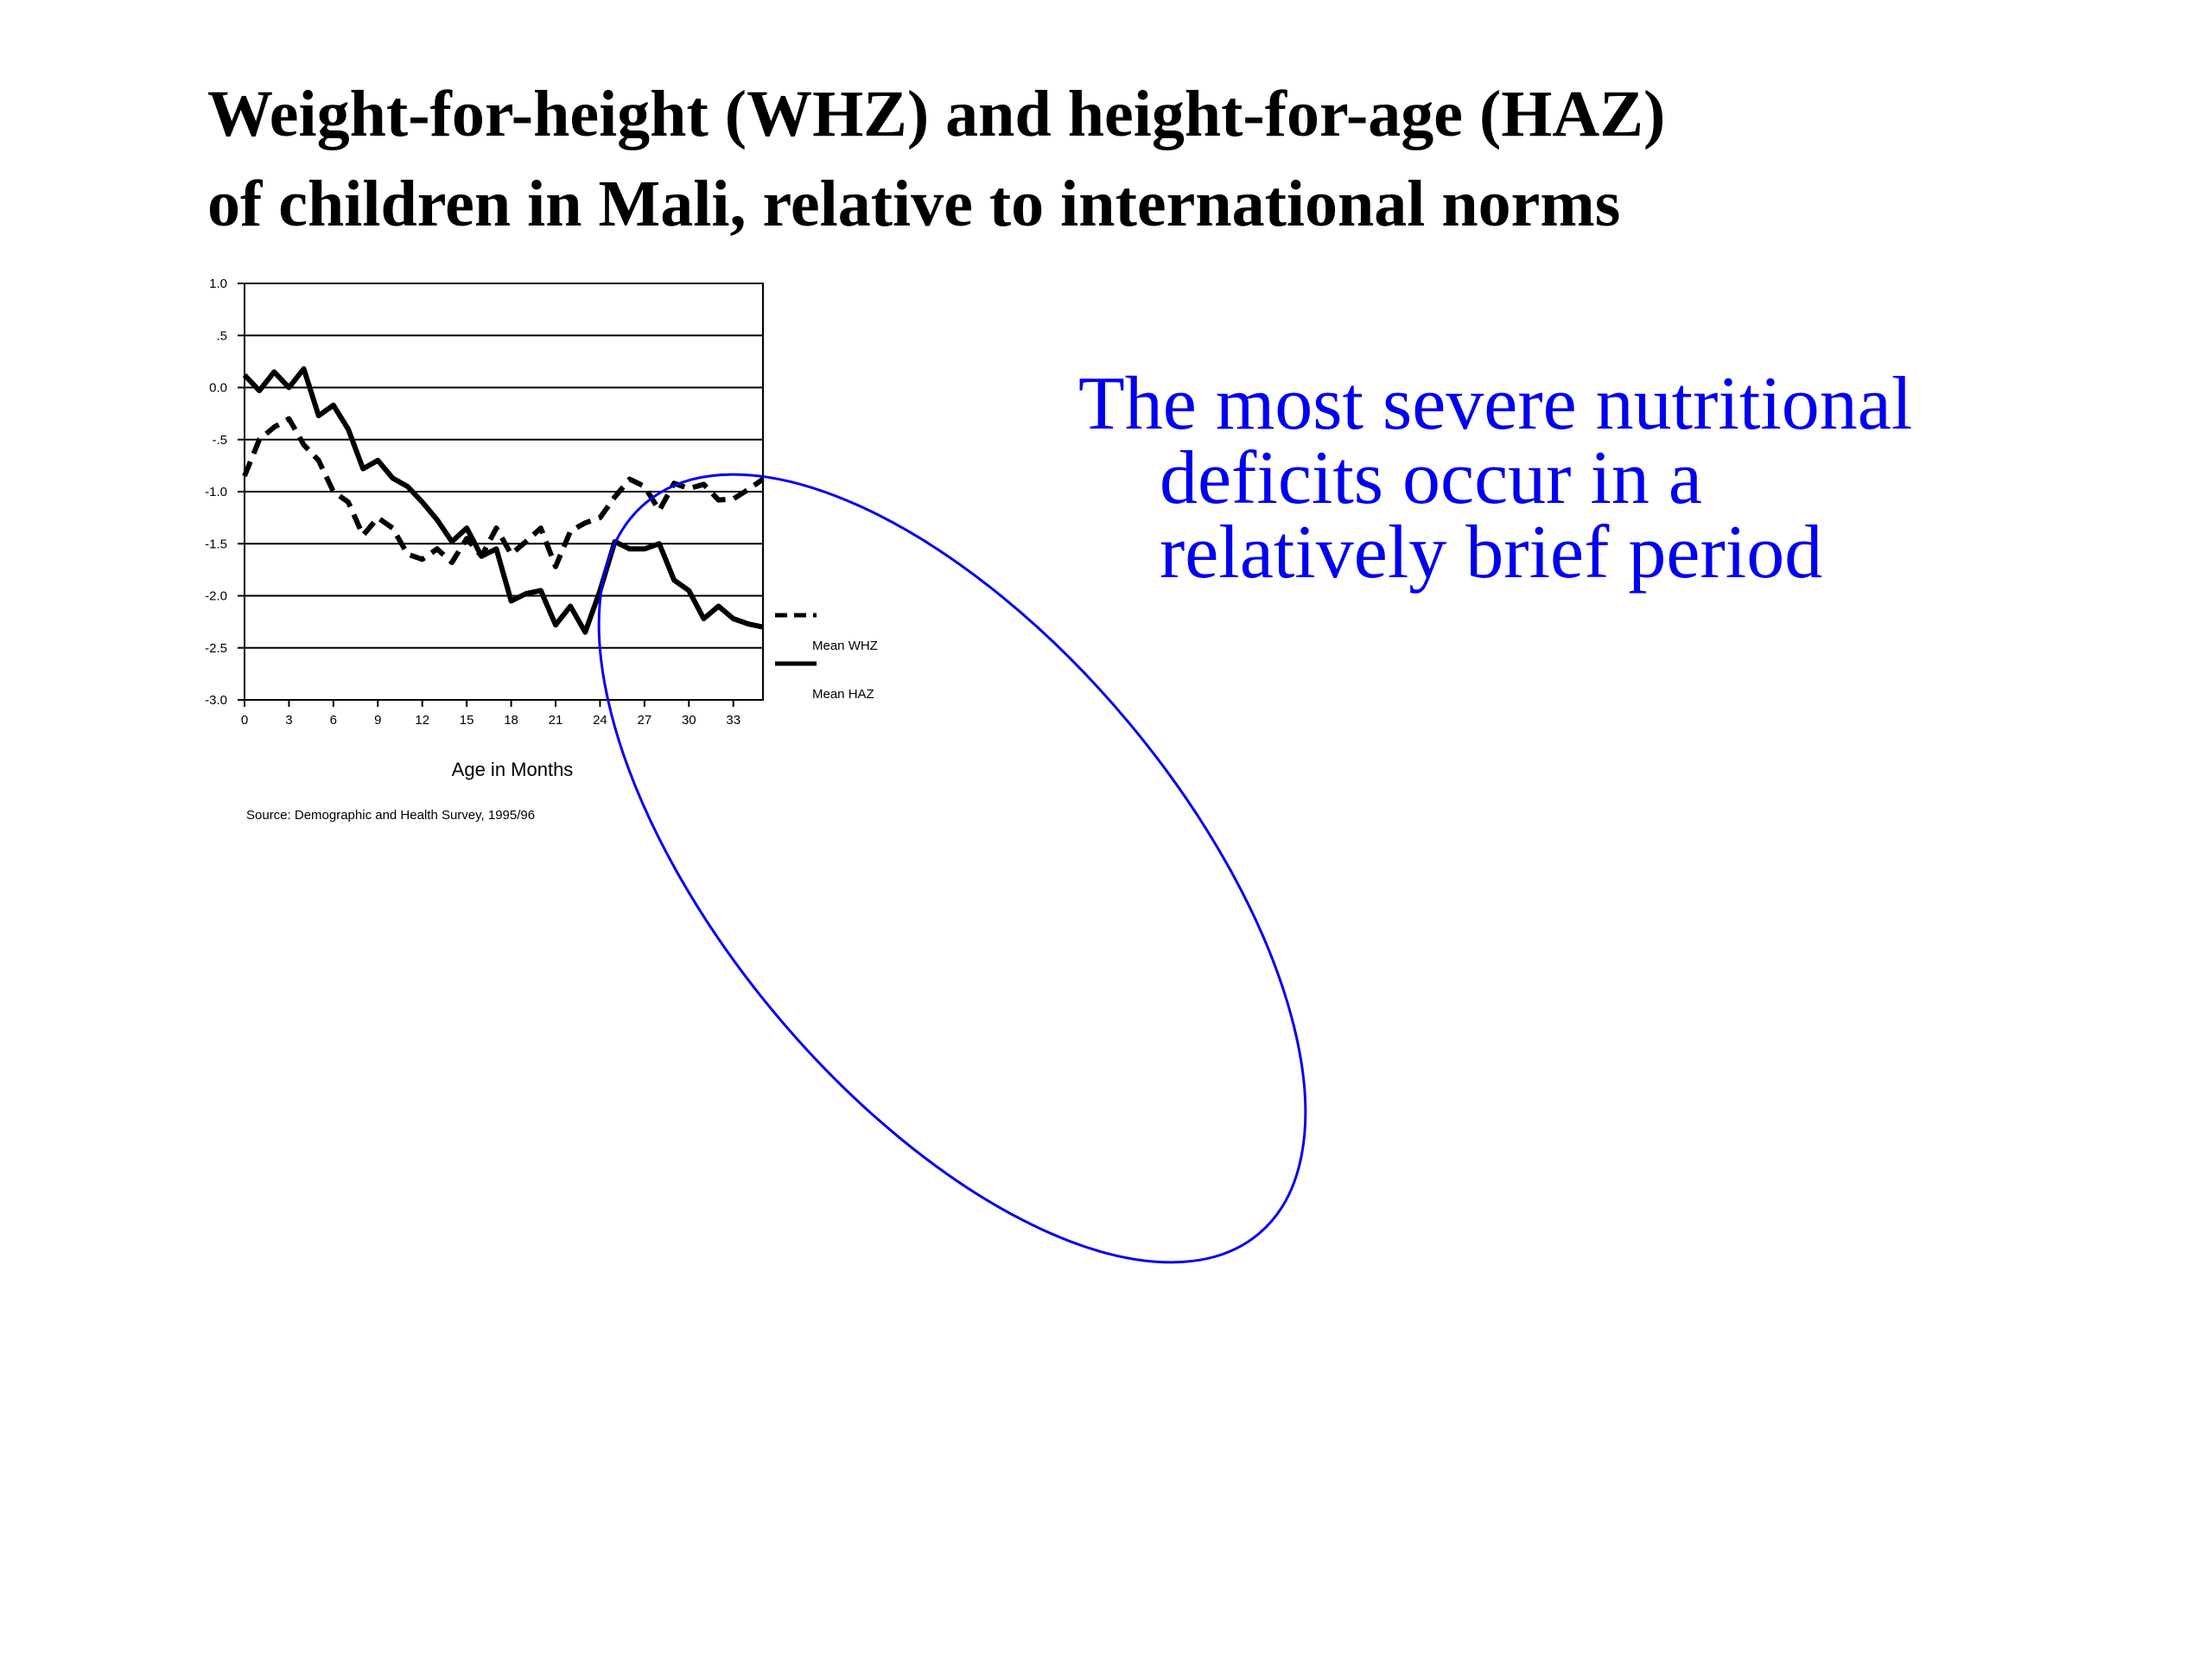 This screenshot has height=1659, width=2212. I want to click on x-tick-label: 24, so click(600, 720).